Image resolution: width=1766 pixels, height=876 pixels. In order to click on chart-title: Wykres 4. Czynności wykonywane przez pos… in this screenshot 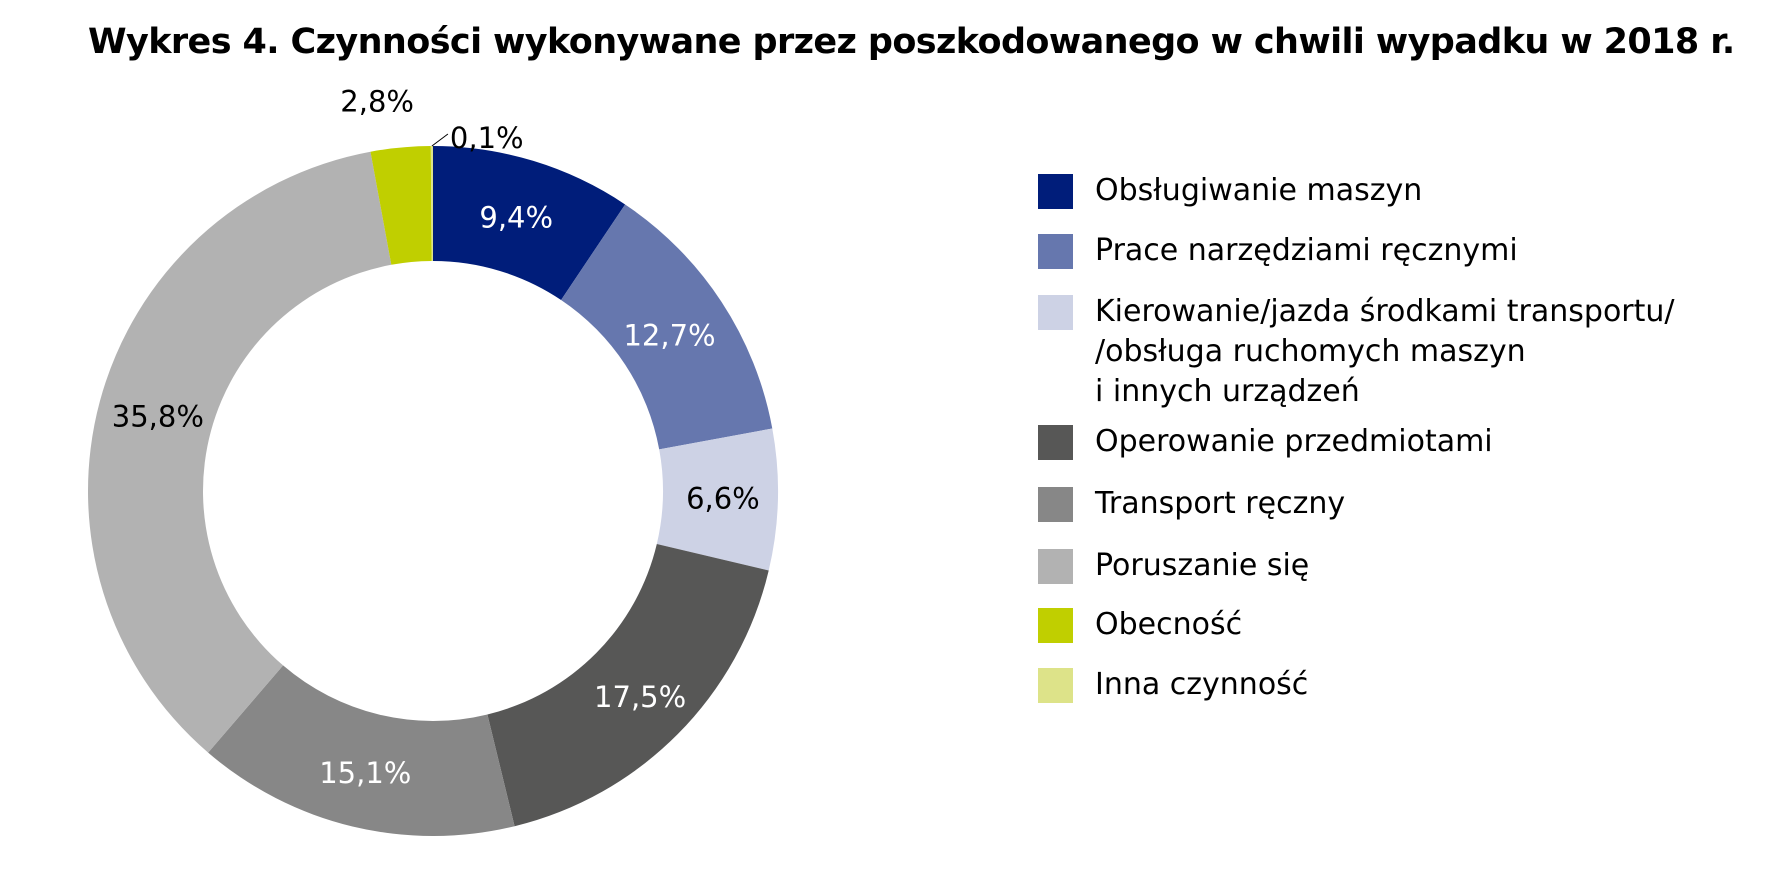, I will do `click(911, 42)`.